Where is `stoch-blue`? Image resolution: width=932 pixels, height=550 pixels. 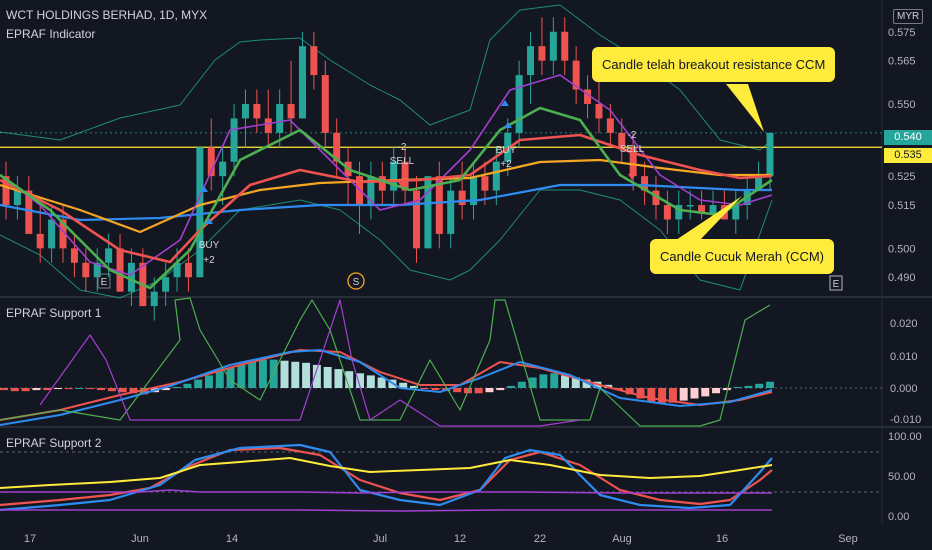 stoch-blue is located at coordinates (386, 477).